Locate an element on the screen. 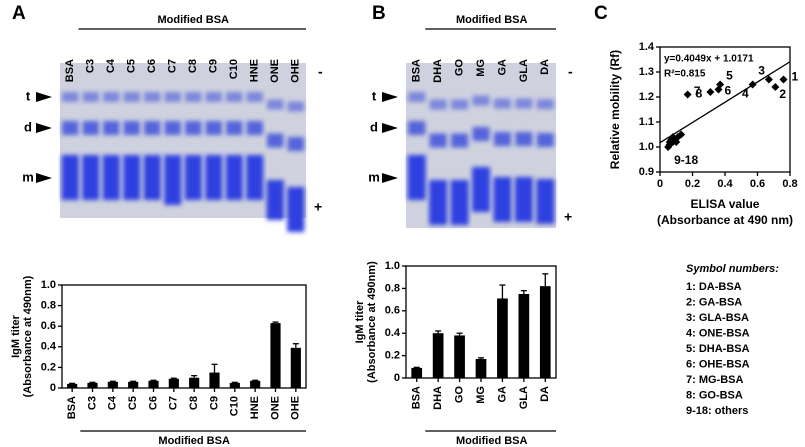  x-tick-label: C8 is located at coordinates (194, 403).